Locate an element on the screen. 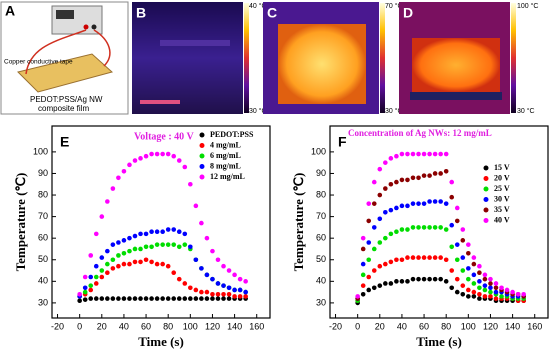 Image resolution: width=550 pixels, height=353 pixels. thermal-feature is located at coordinates (195, 43).